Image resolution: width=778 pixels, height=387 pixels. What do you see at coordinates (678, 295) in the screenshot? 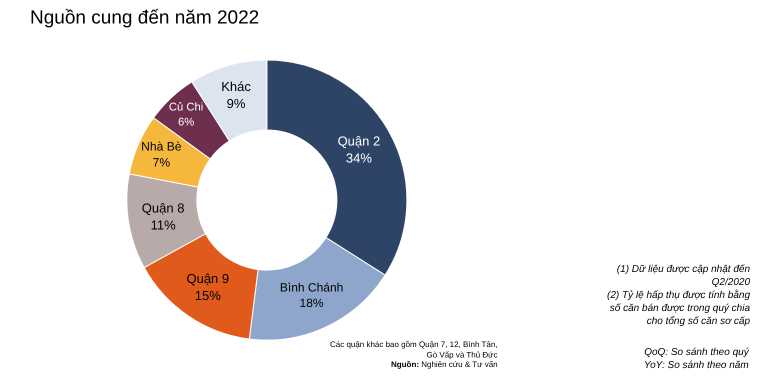
I see `text: (1) Dữ liệu được cập nhật đến Q2/2020 (2) Tỷ lệ hấp thụ được tính bằng số căn bán được trong quý chia cho tổng số căn sơ cấp` at bounding box center [678, 295].